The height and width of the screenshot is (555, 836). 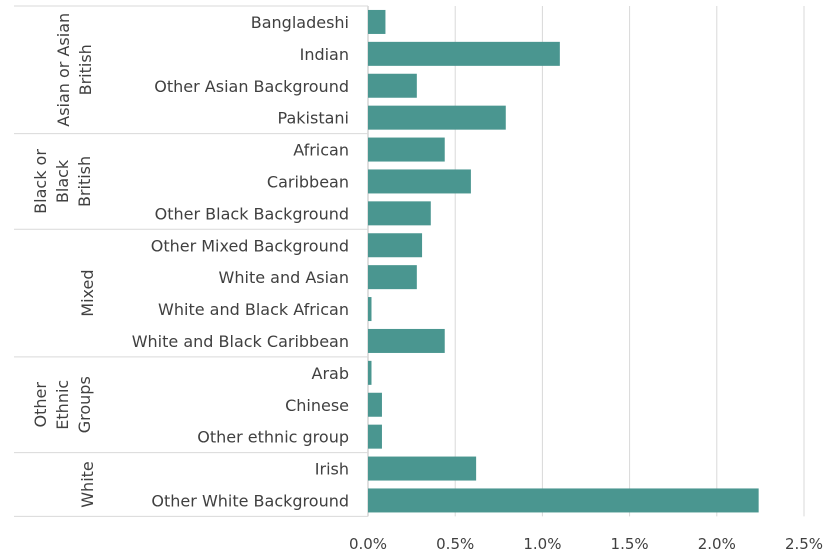 I want to click on group-label-line: Groups, so click(x=84, y=404).